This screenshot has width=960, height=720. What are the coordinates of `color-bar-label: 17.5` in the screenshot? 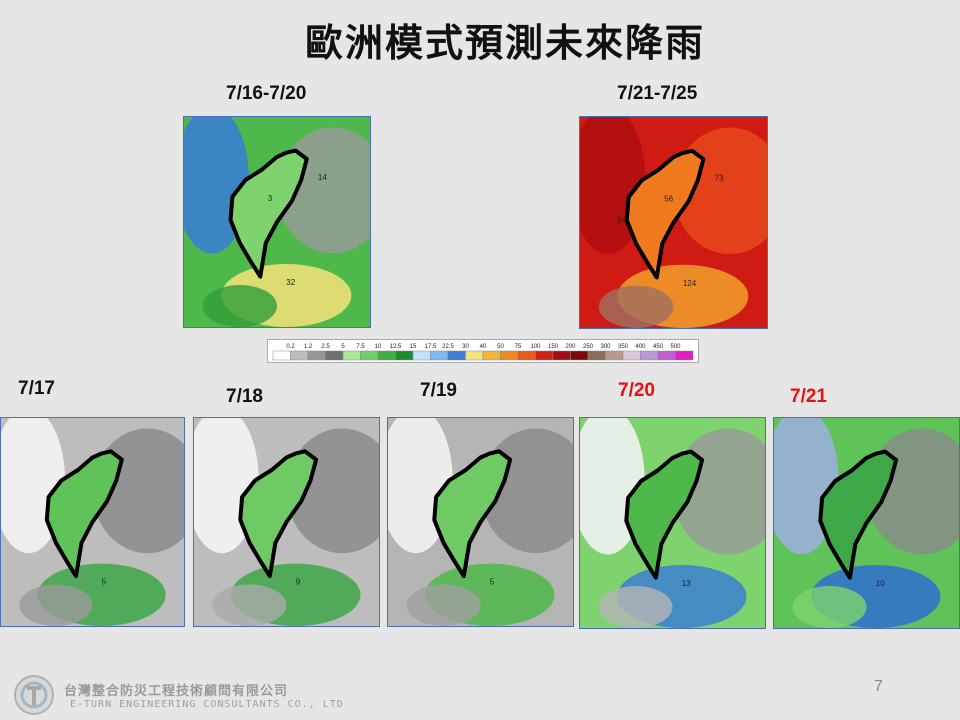 It's located at (431, 347).